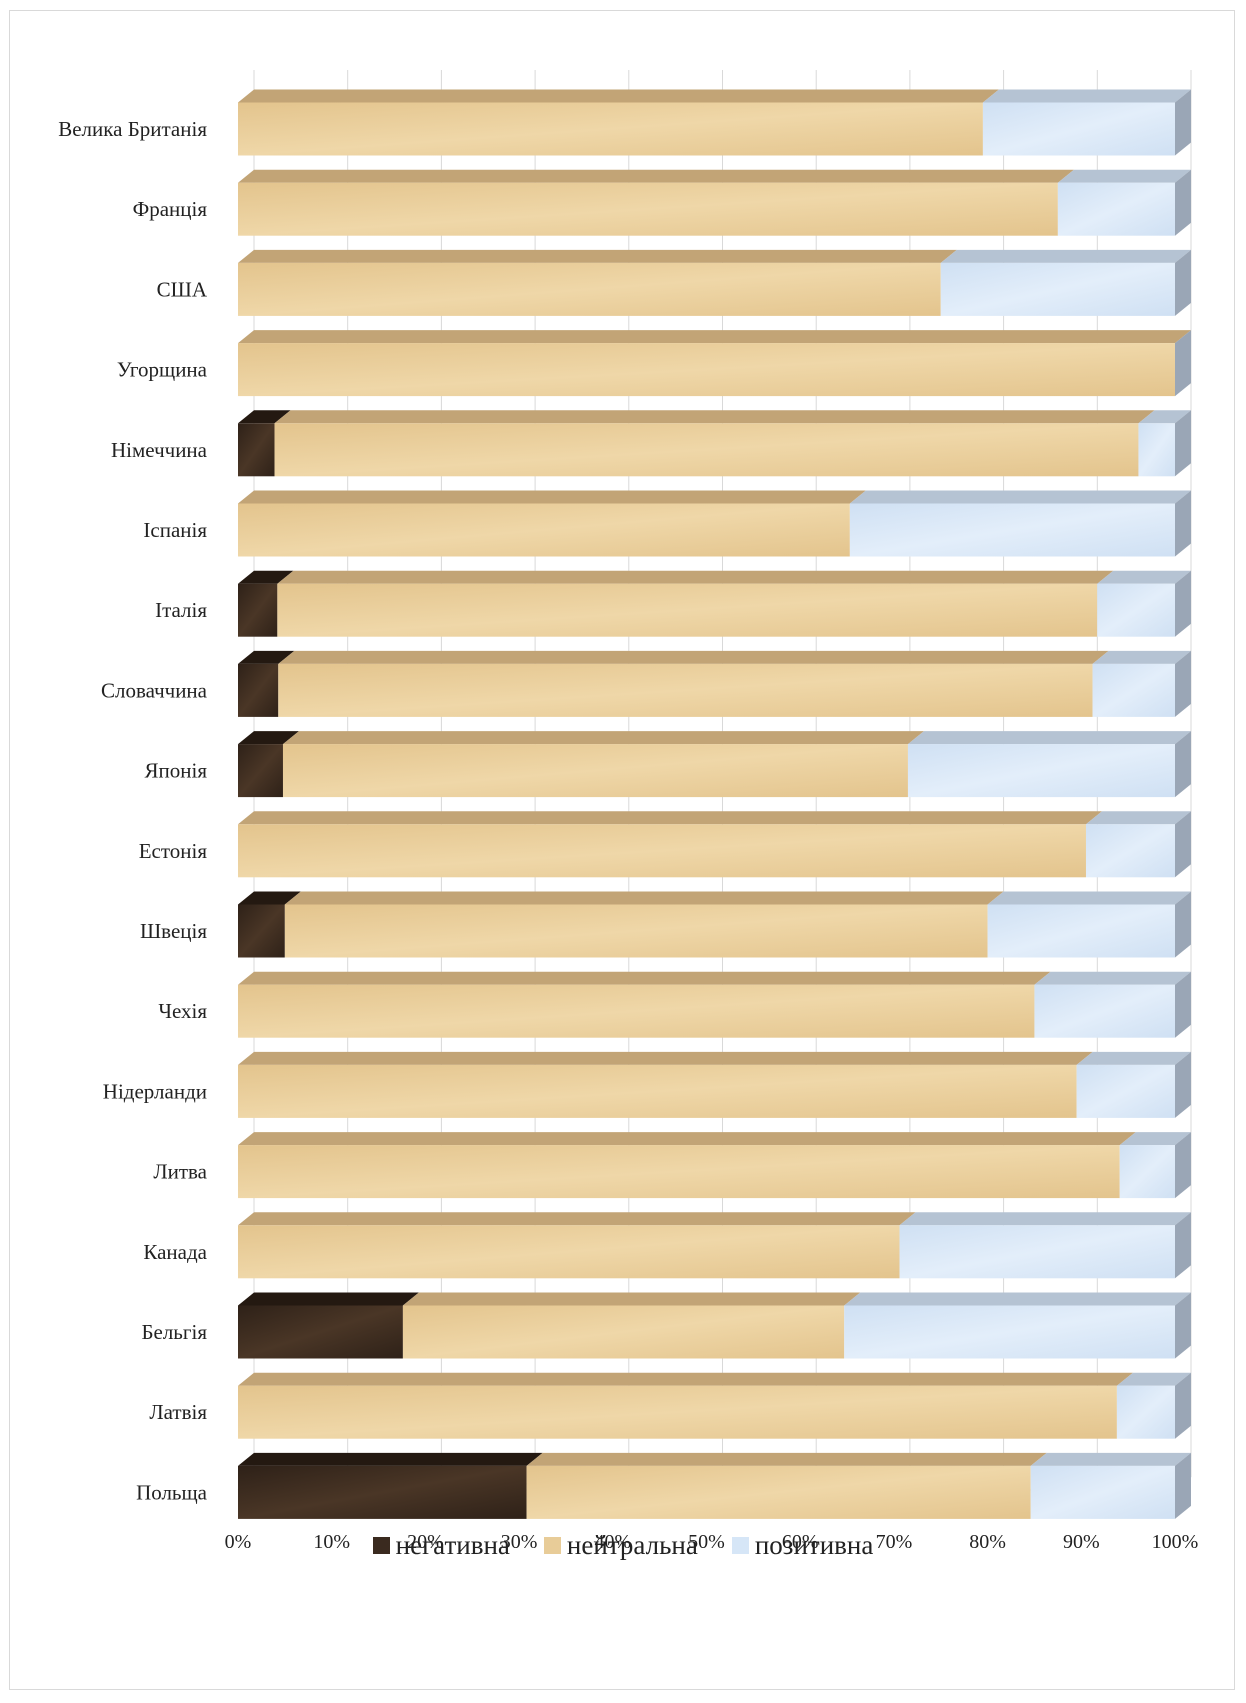  What do you see at coordinates (178, 1412) in the screenshot?
I see `category-label: Латвія` at bounding box center [178, 1412].